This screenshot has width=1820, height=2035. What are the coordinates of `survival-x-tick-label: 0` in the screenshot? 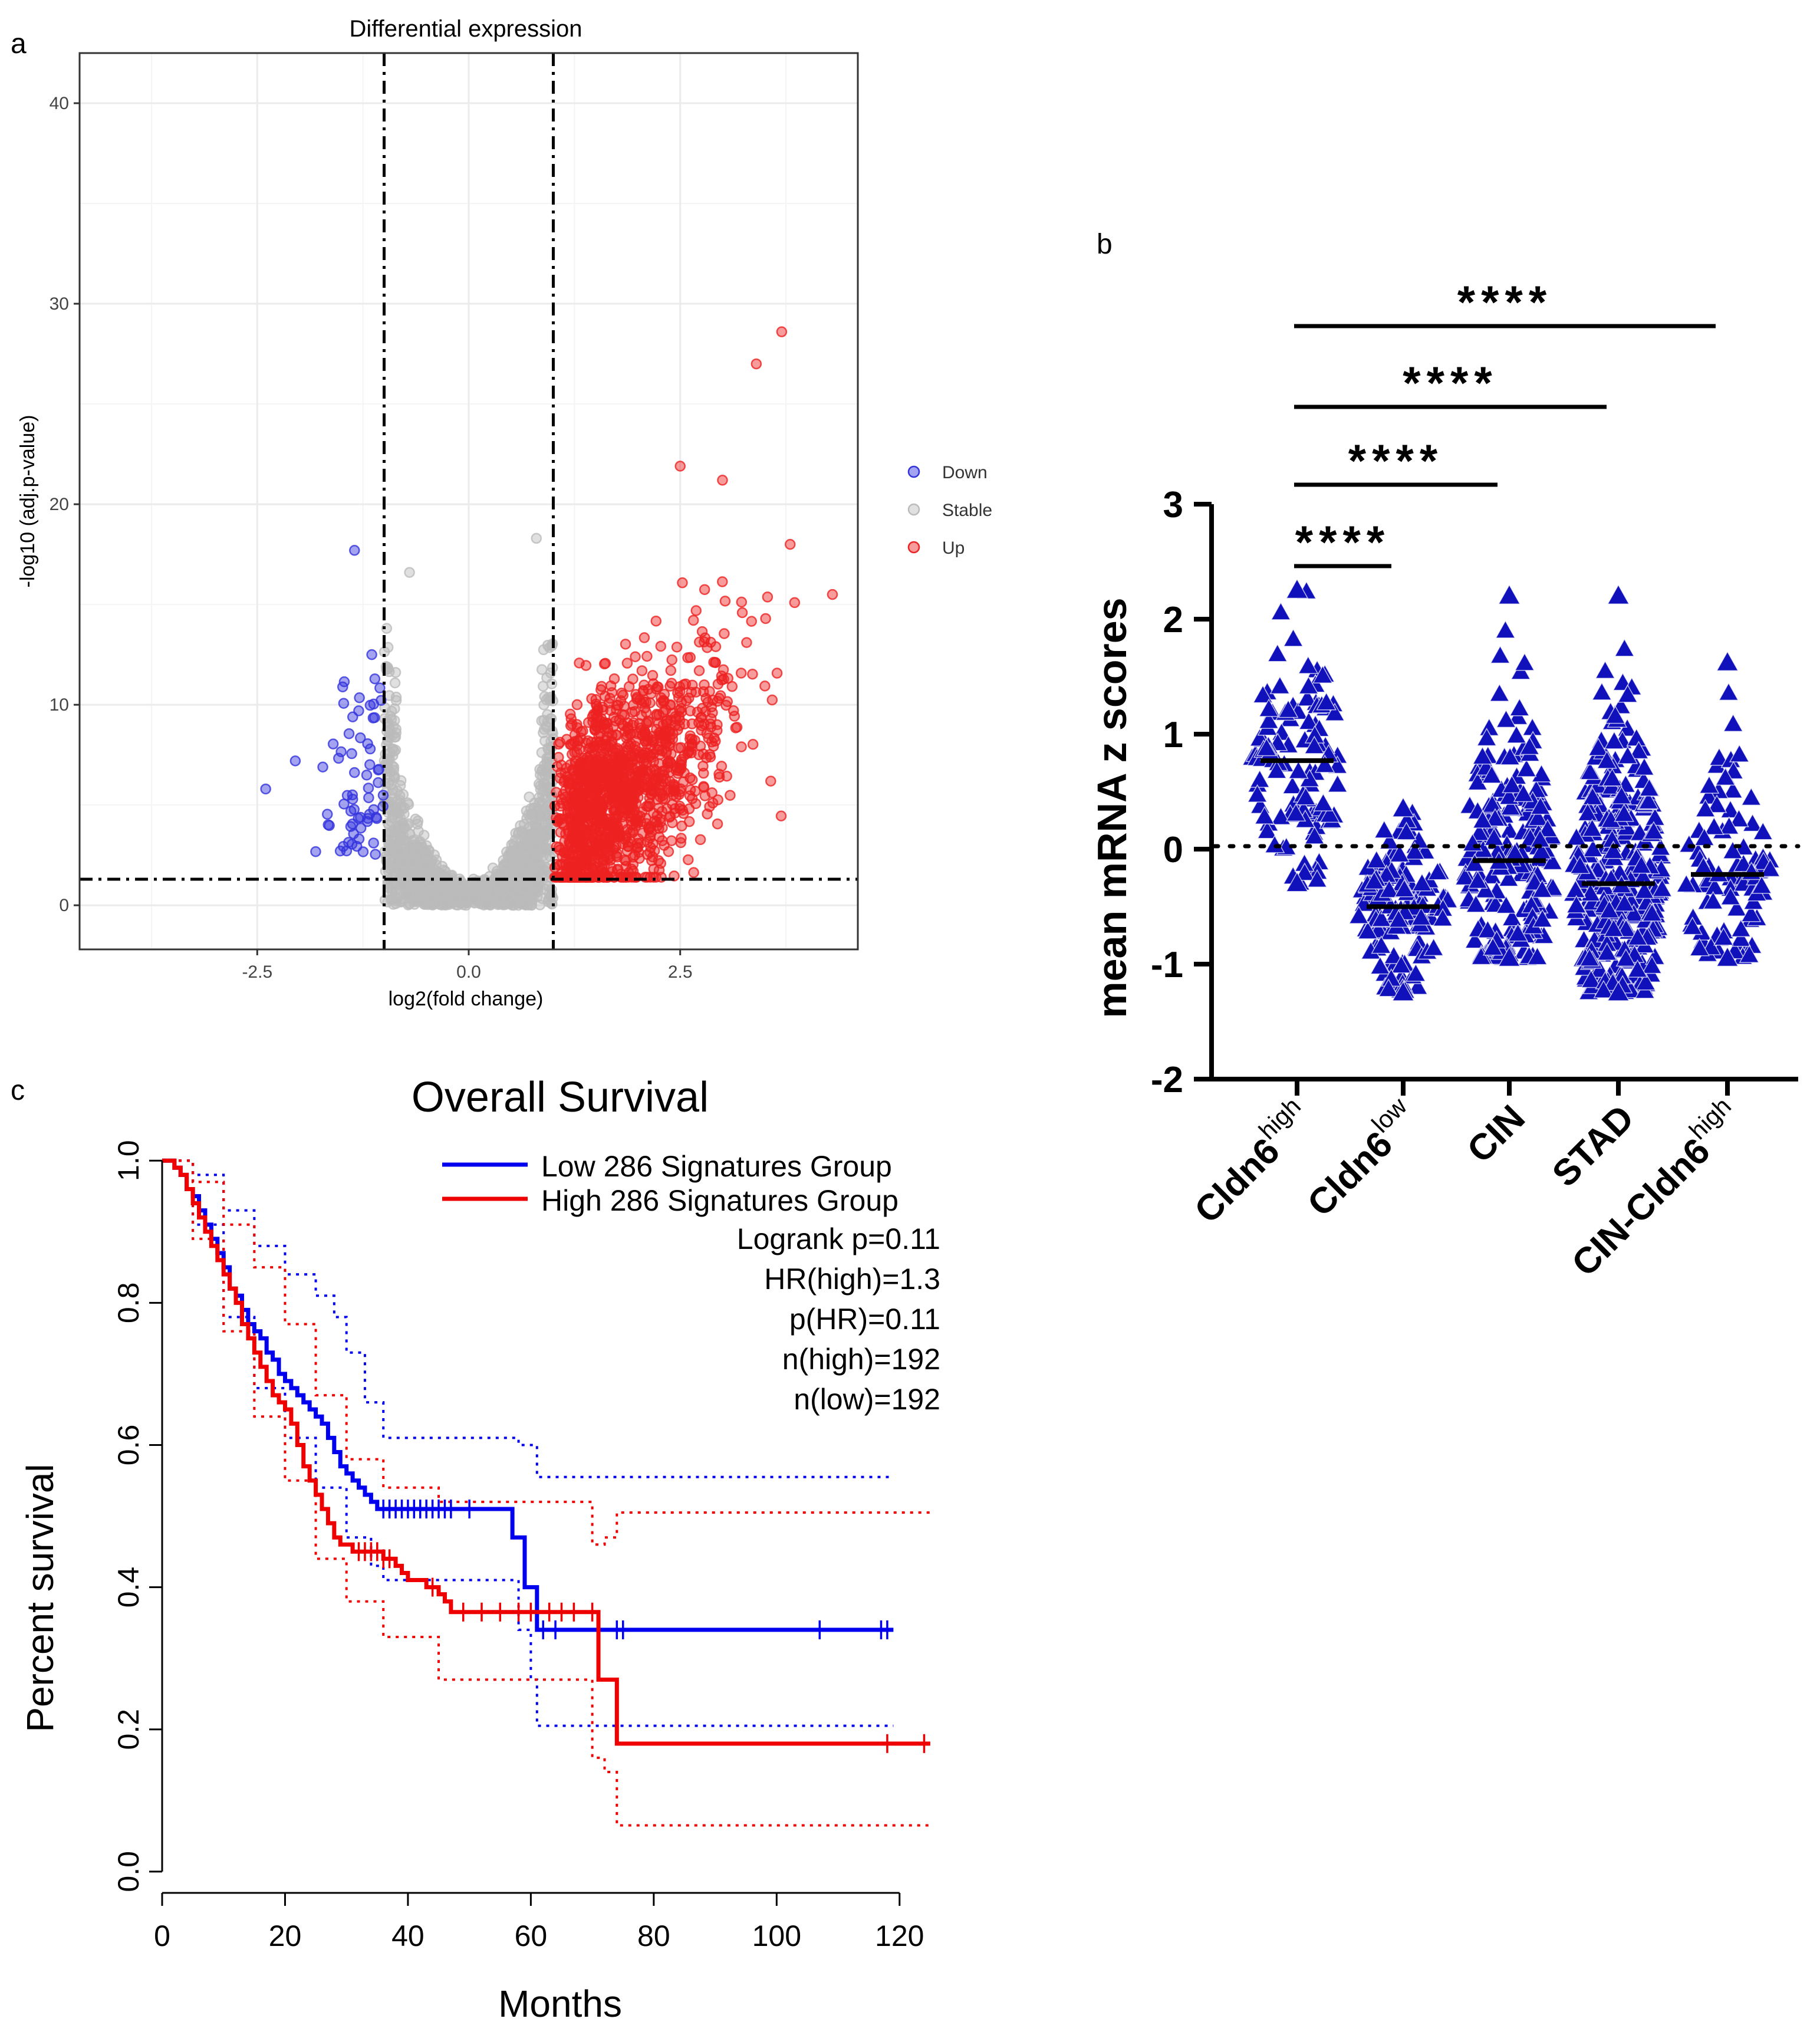 It's located at (162, 1935).